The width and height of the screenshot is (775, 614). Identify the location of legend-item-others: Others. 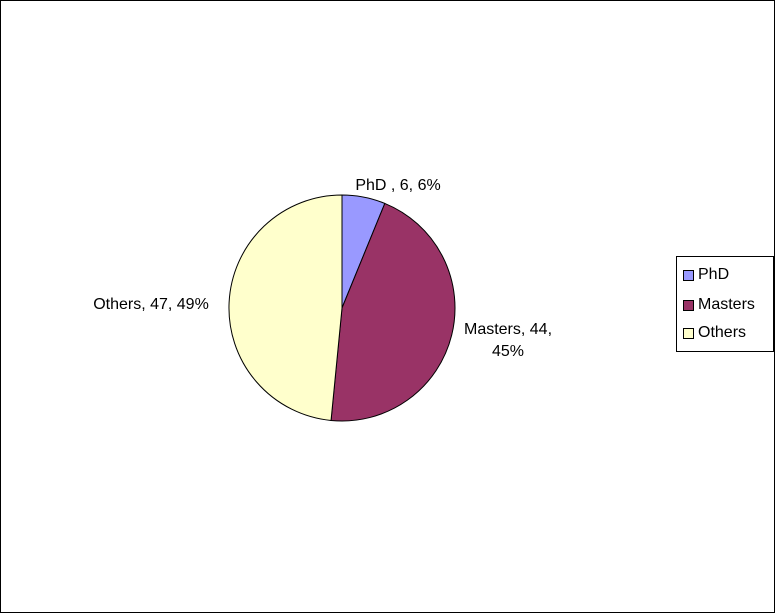
(714, 333).